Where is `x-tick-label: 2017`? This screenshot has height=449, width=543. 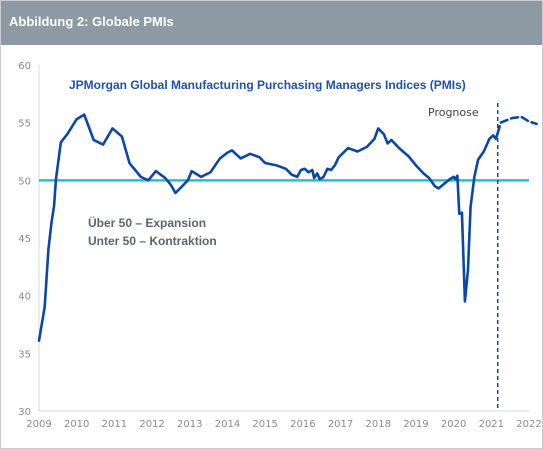 x-tick-label: 2017 is located at coordinates (340, 424).